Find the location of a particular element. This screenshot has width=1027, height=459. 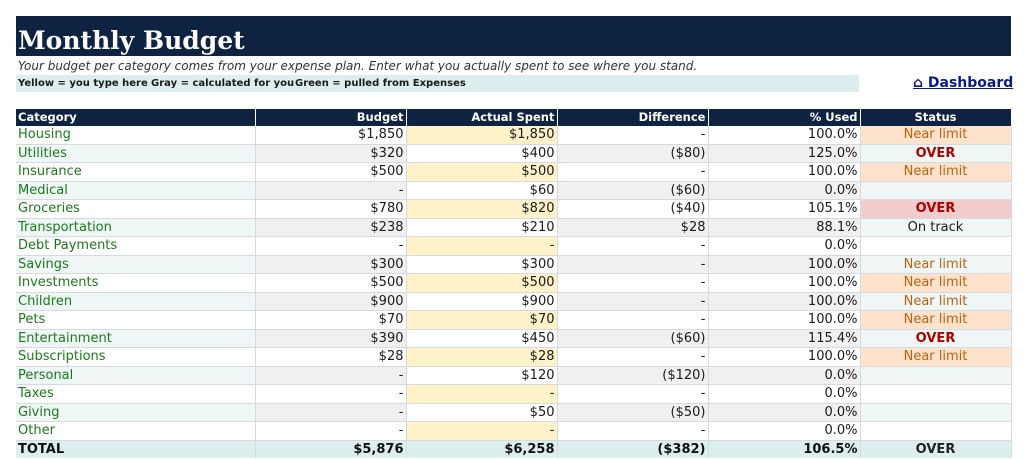

pct-used-cell: 105.1% is located at coordinates (784, 209).